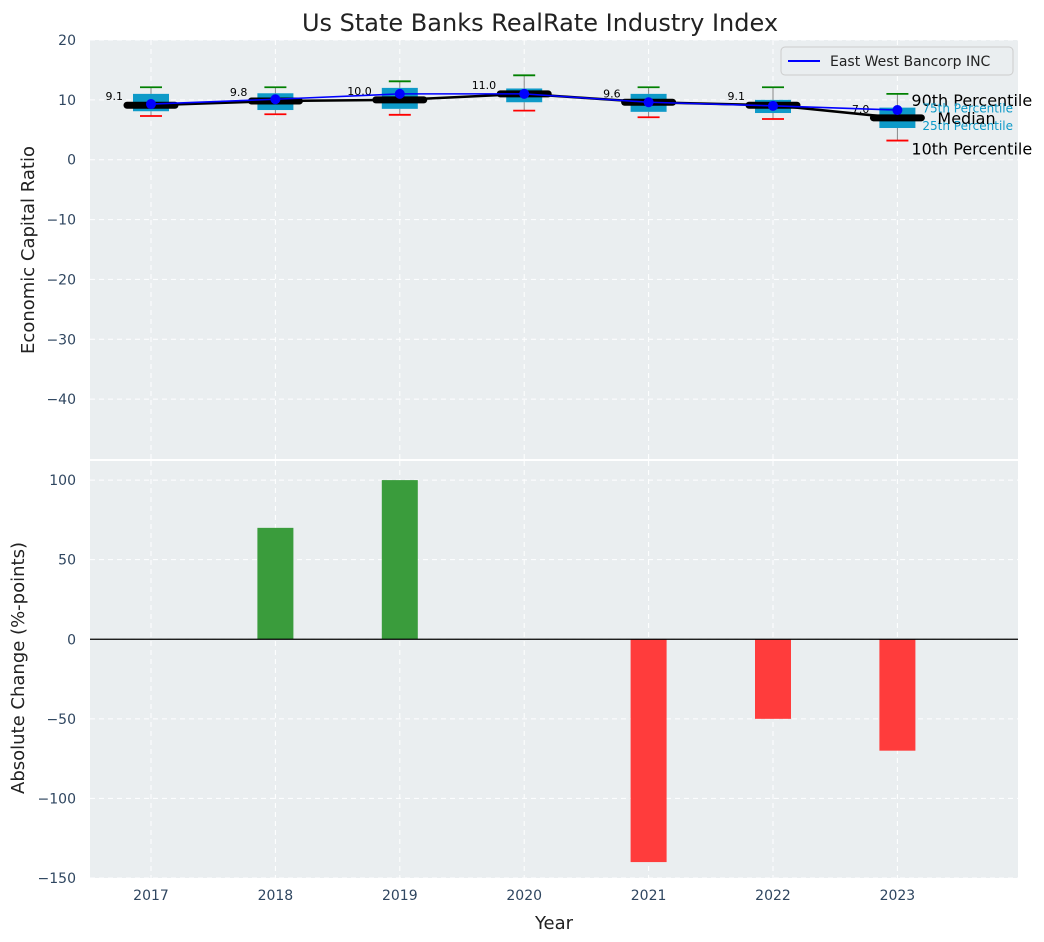  Describe the element at coordinates (151, 896) in the screenshot. I see `x-tick-label: 2017` at that location.